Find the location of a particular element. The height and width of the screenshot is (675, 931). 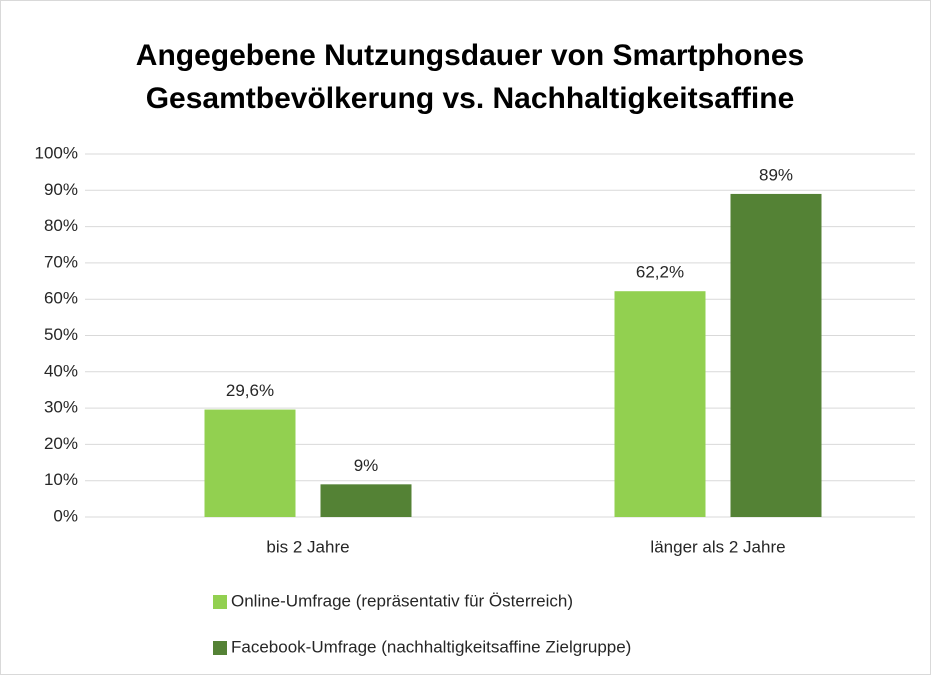

y-tick-label: 80% is located at coordinates (61, 225).